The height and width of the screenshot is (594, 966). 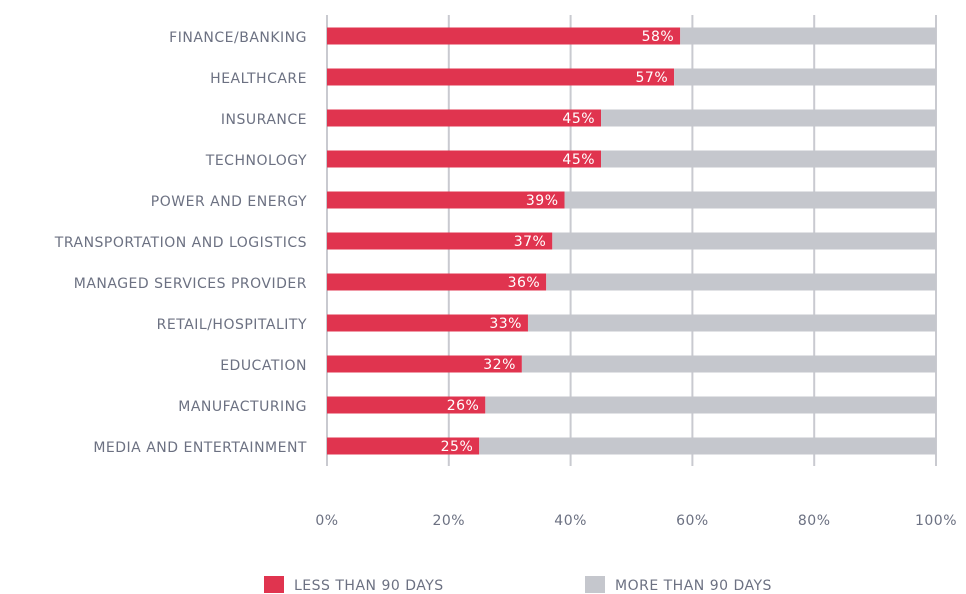 I want to click on x-tick-label: 0%, so click(x=326, y=521).